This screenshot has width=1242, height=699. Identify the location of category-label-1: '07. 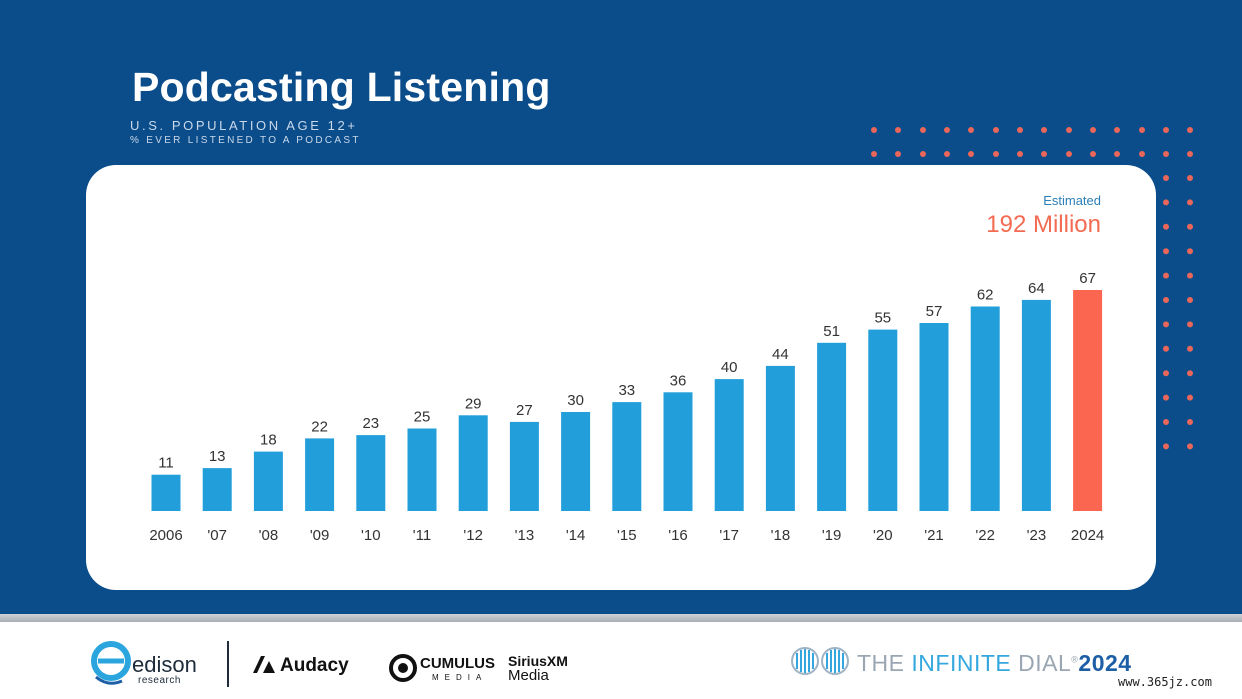
(217, 535).